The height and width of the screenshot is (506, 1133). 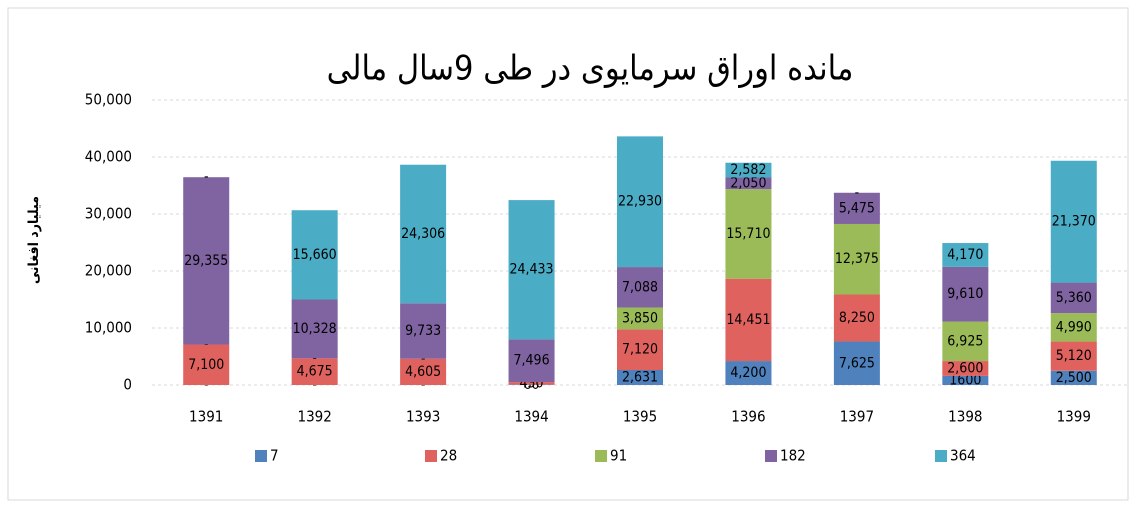 I want to click on value-label: 1600, so click(x=965, y=380).